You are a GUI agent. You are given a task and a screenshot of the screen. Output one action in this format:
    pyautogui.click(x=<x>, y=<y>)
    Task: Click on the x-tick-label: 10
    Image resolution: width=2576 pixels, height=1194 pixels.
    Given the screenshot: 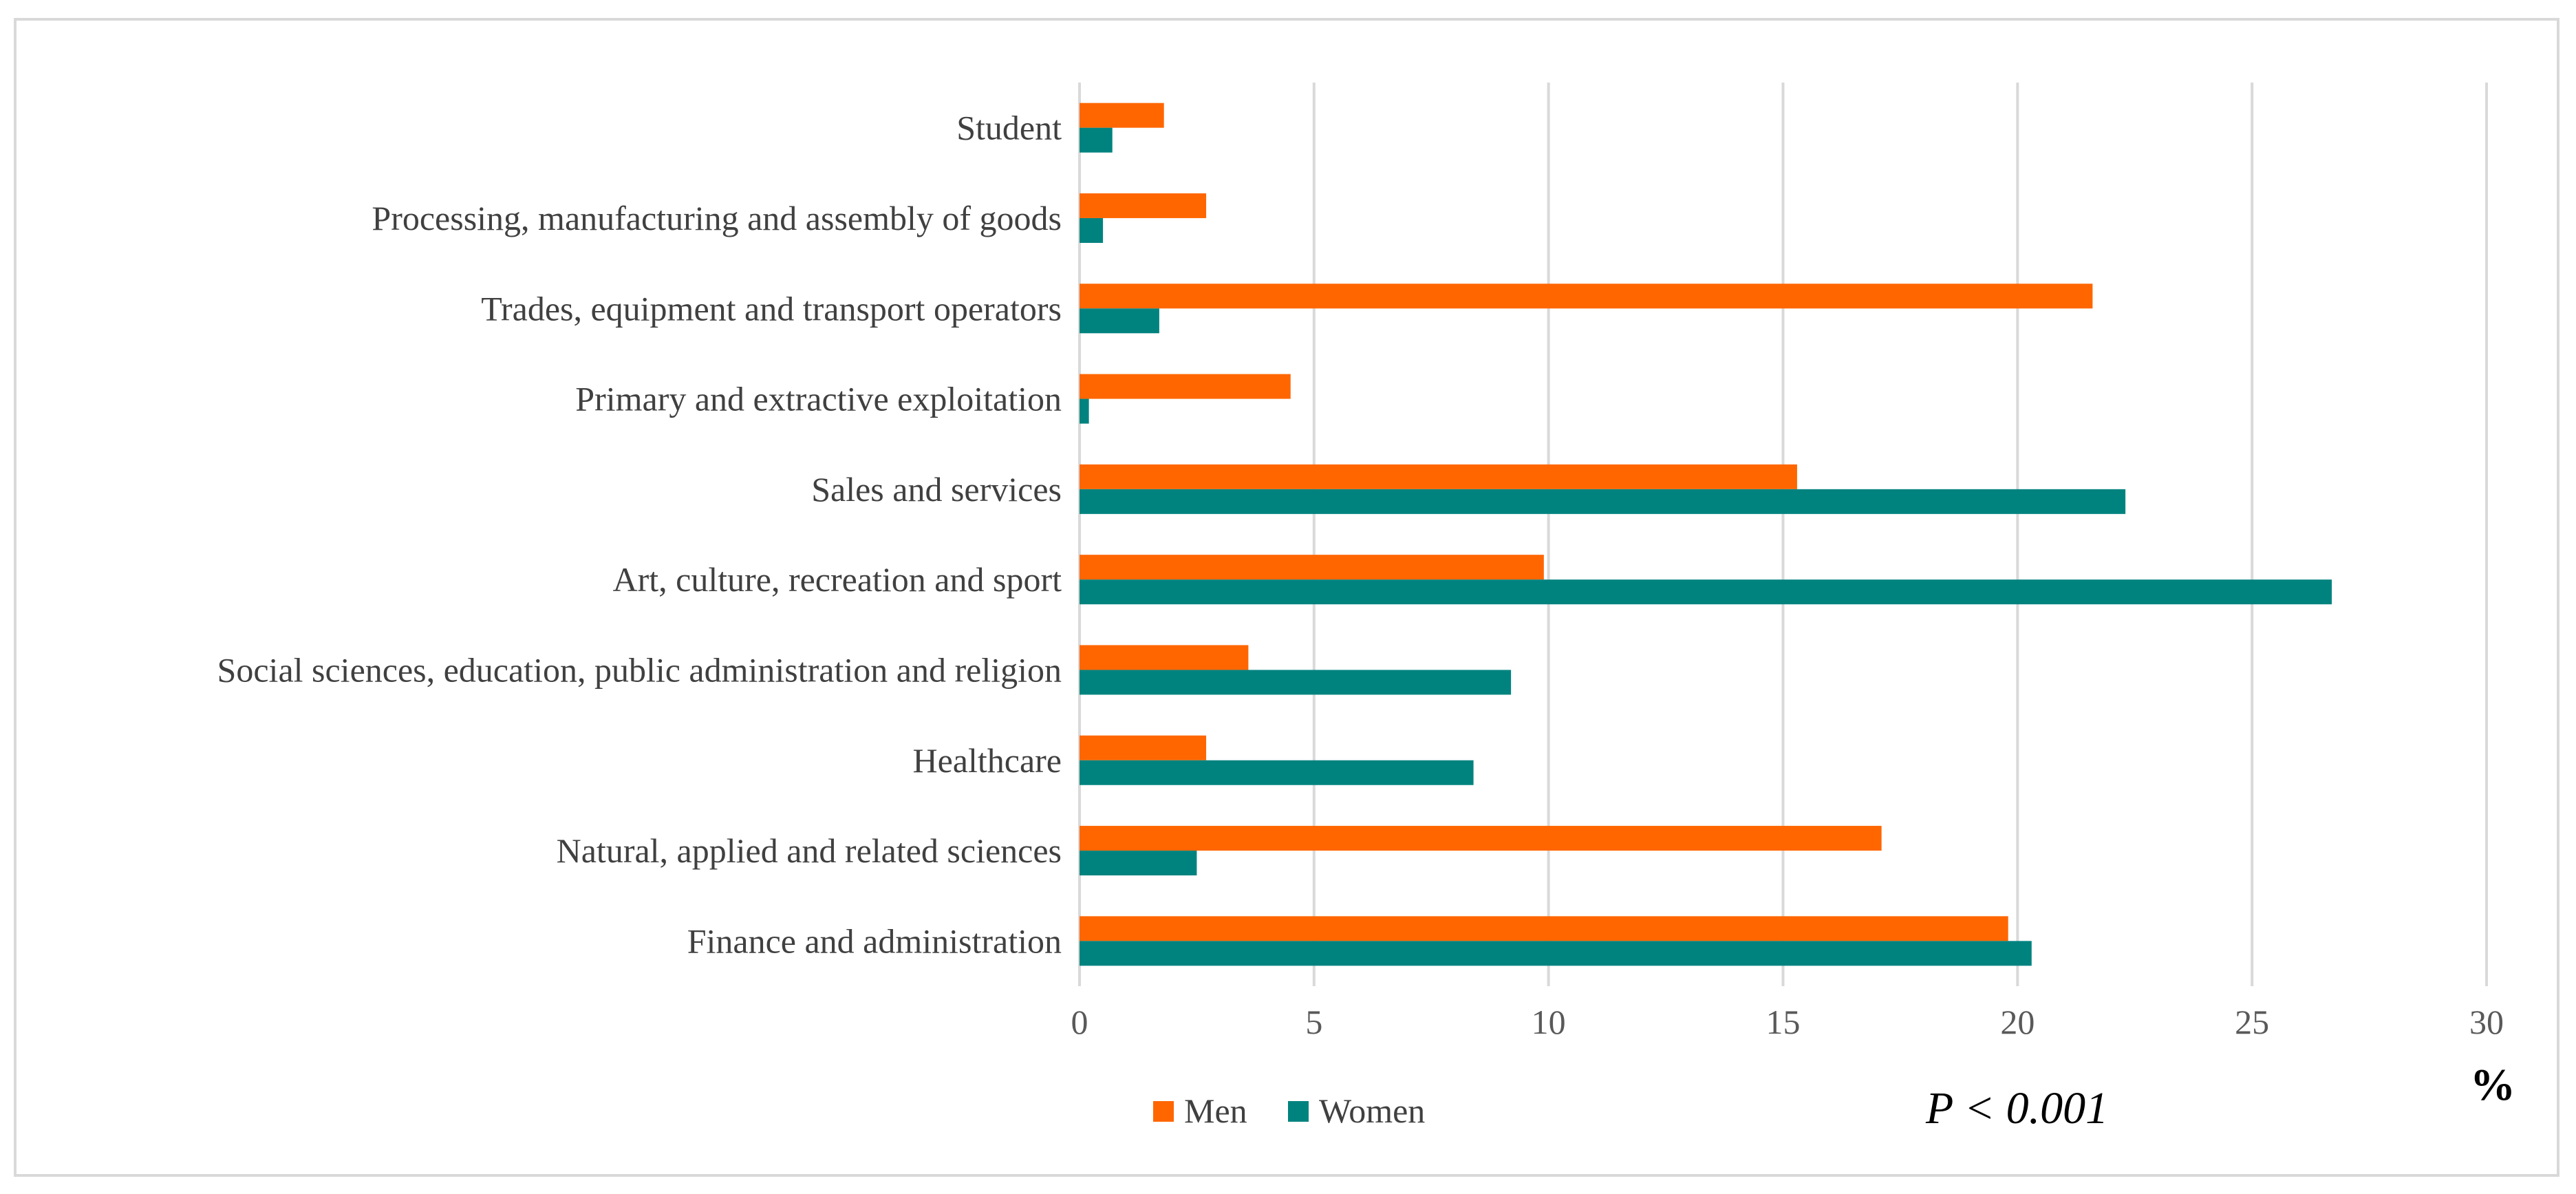 What is the action you would take?
    pyautogui.click(x=1549, y=1022)
    